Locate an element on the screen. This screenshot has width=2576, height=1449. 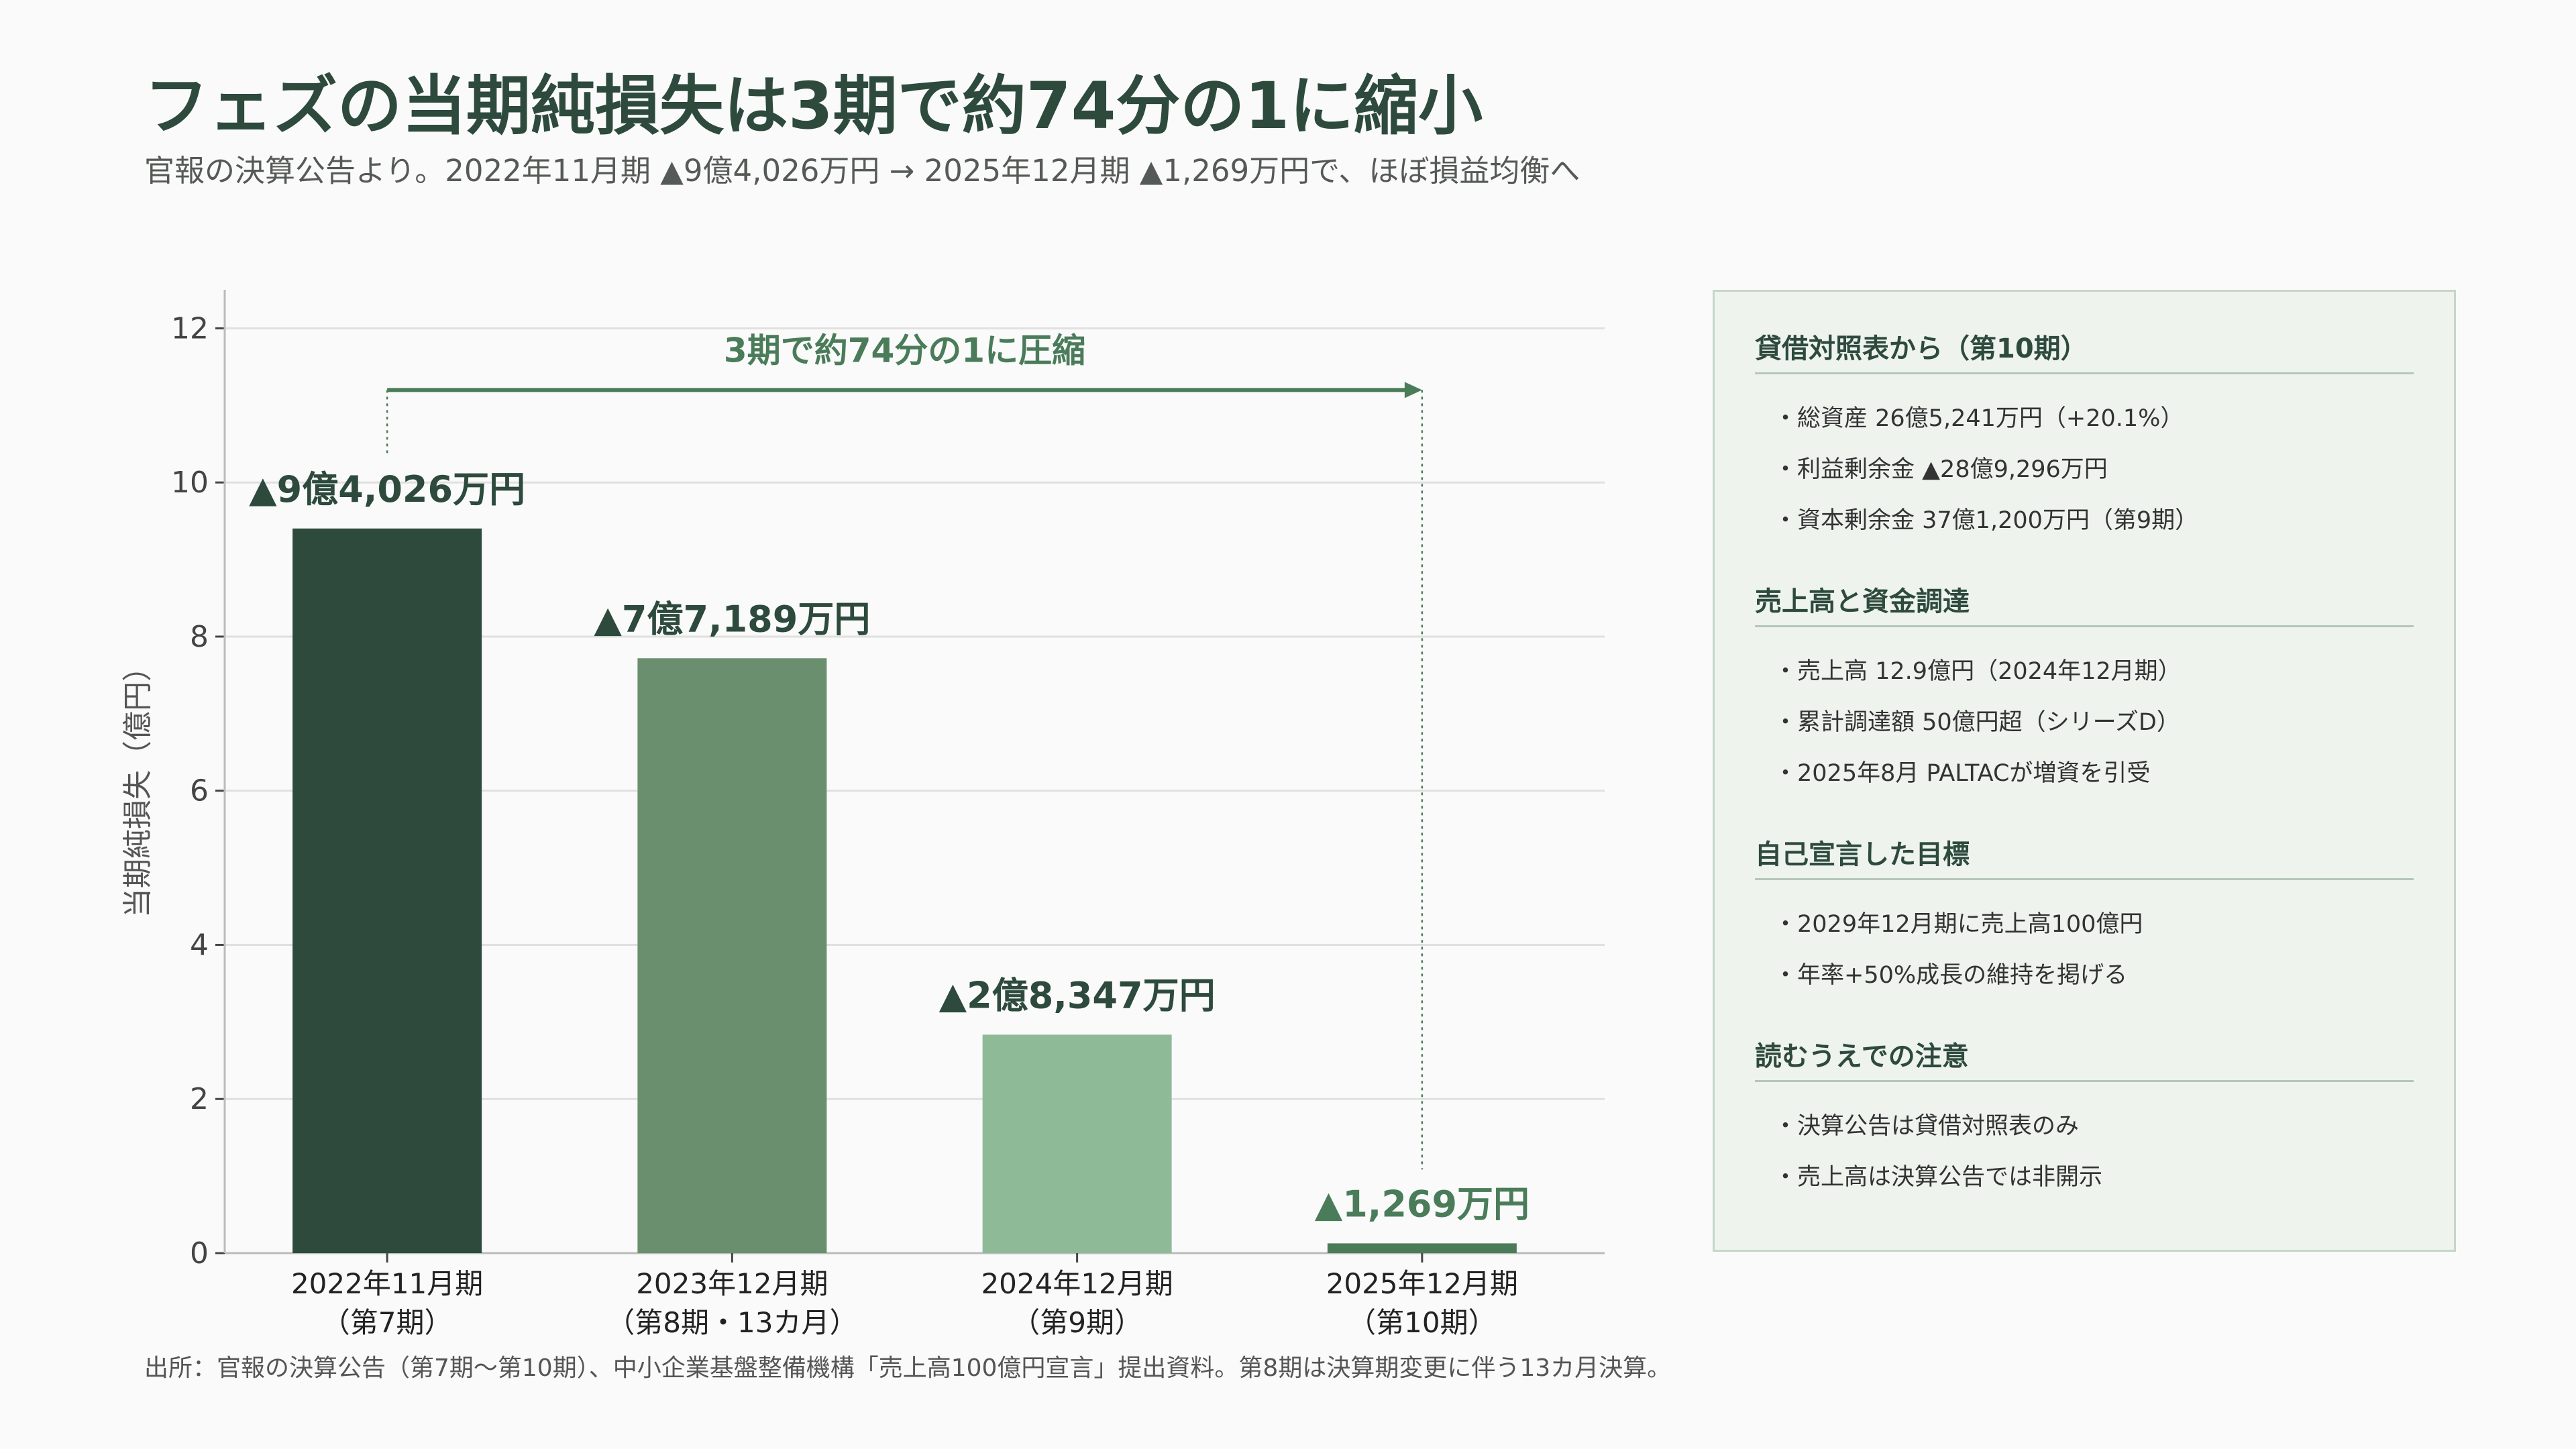
panel-list-item: 2025年8月 PALTACが増資を引受 is located at coordinates (2084, 773).